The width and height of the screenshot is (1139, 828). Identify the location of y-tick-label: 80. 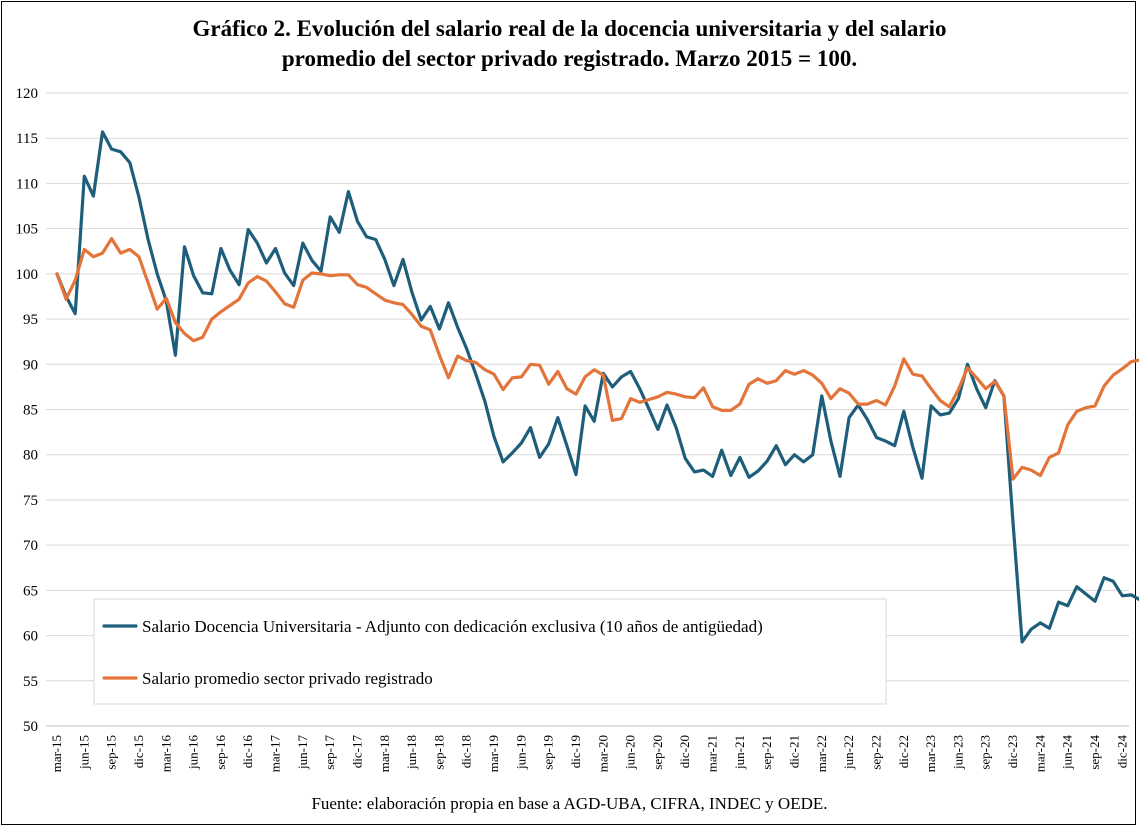
(30, 456).